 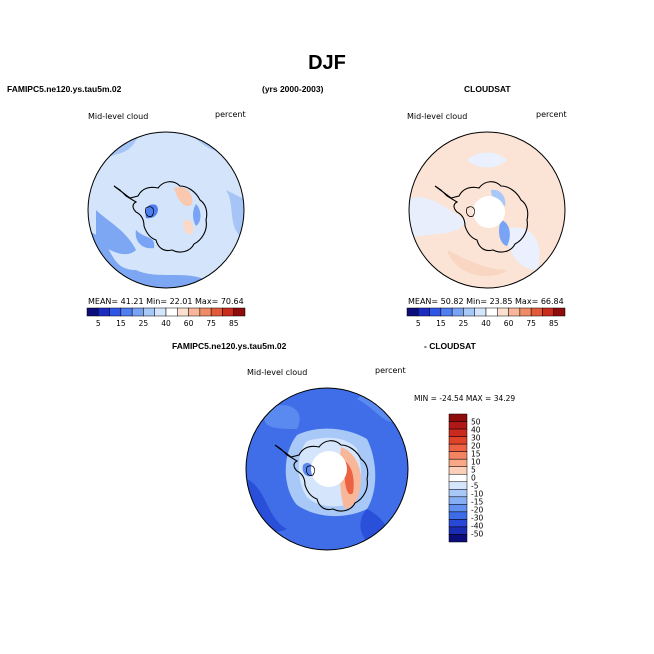 What do you see at coordinates (64, 89) in the screenshot?
I see `header-model-name: FAMIPC5.ne120.ys.tau5m.02` at bounding box center [64, 89].